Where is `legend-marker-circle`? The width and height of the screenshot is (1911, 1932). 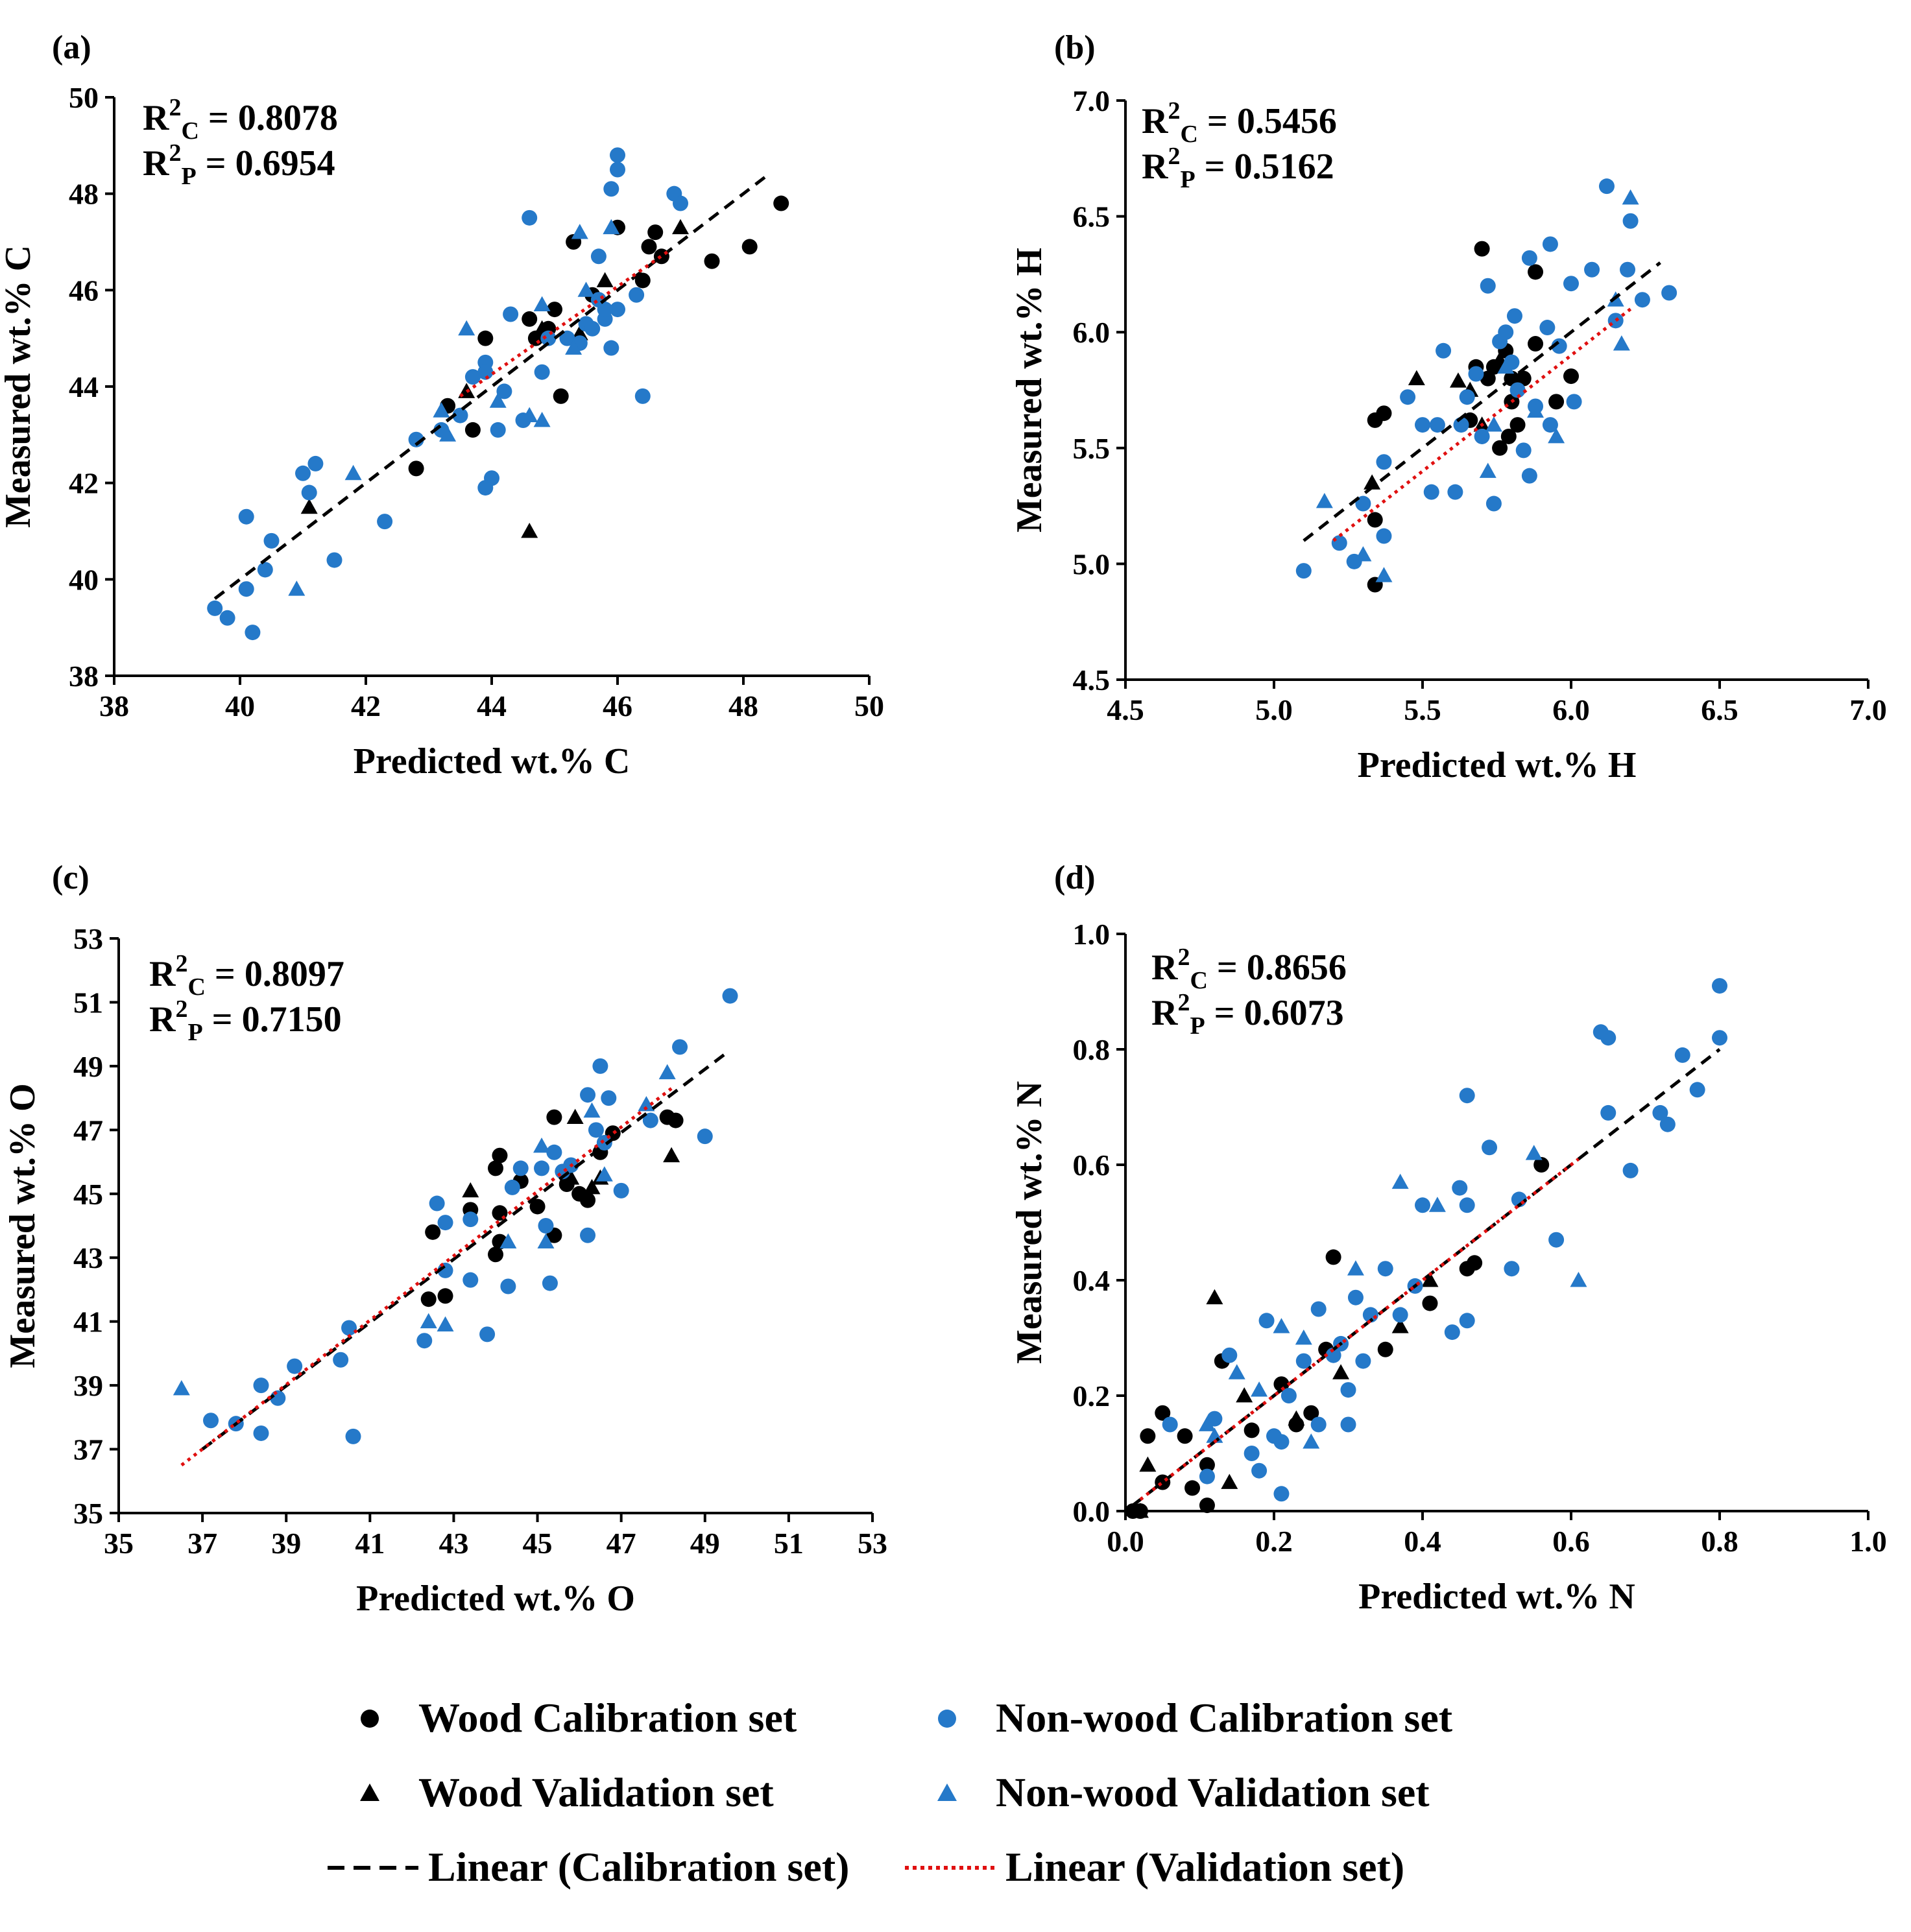 legend-marker-circle is located at coordinates (947, 1719).